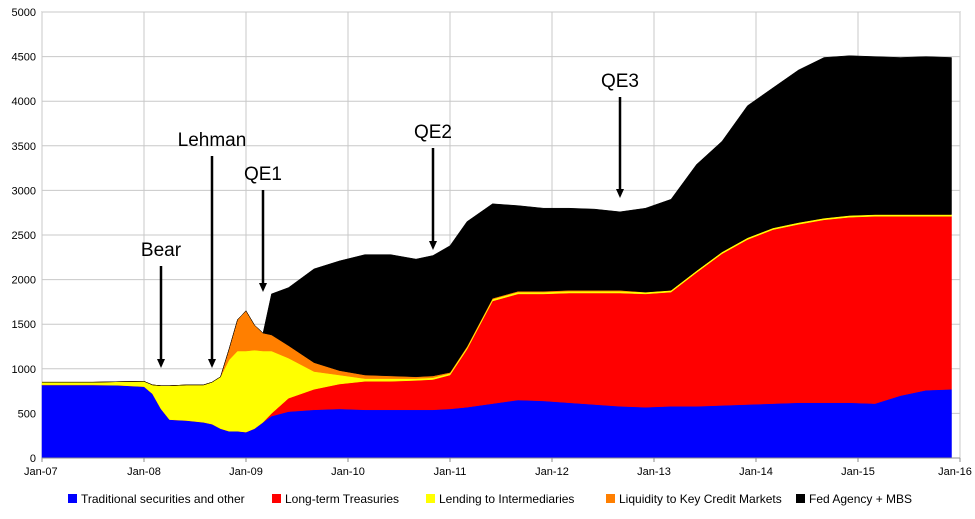 This screenshot has height=519, width=975. What do you see at coordinates (212, 140) in the screenshot?
I see `annotation-label-lehman: Lehman` at bounding box center [212, 140].